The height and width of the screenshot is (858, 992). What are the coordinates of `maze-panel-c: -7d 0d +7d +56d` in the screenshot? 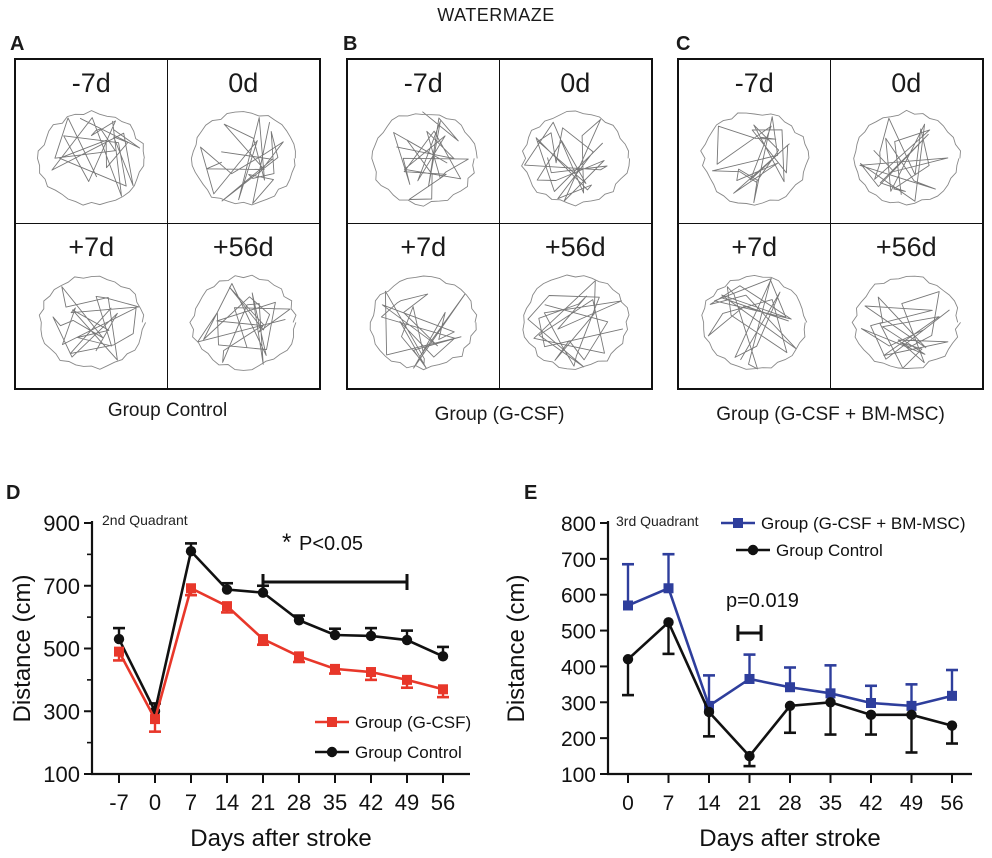 It's located at (830, 224).